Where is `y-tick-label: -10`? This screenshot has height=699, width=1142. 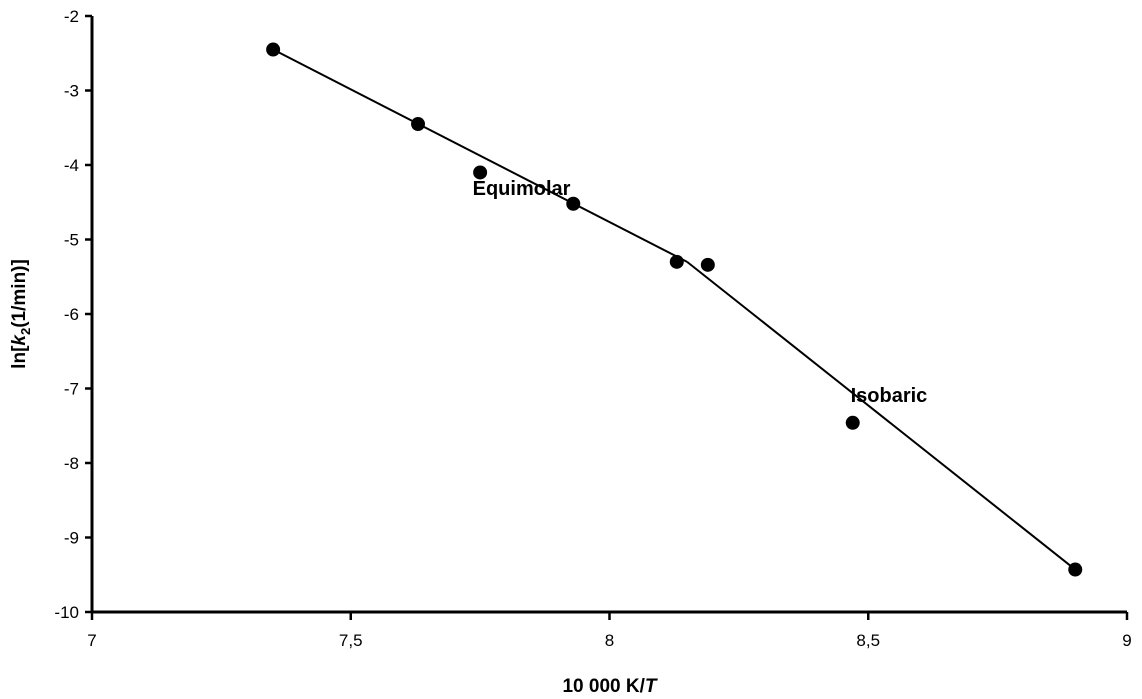
y-tick-label: -10 is located at coordinates (66, 612).